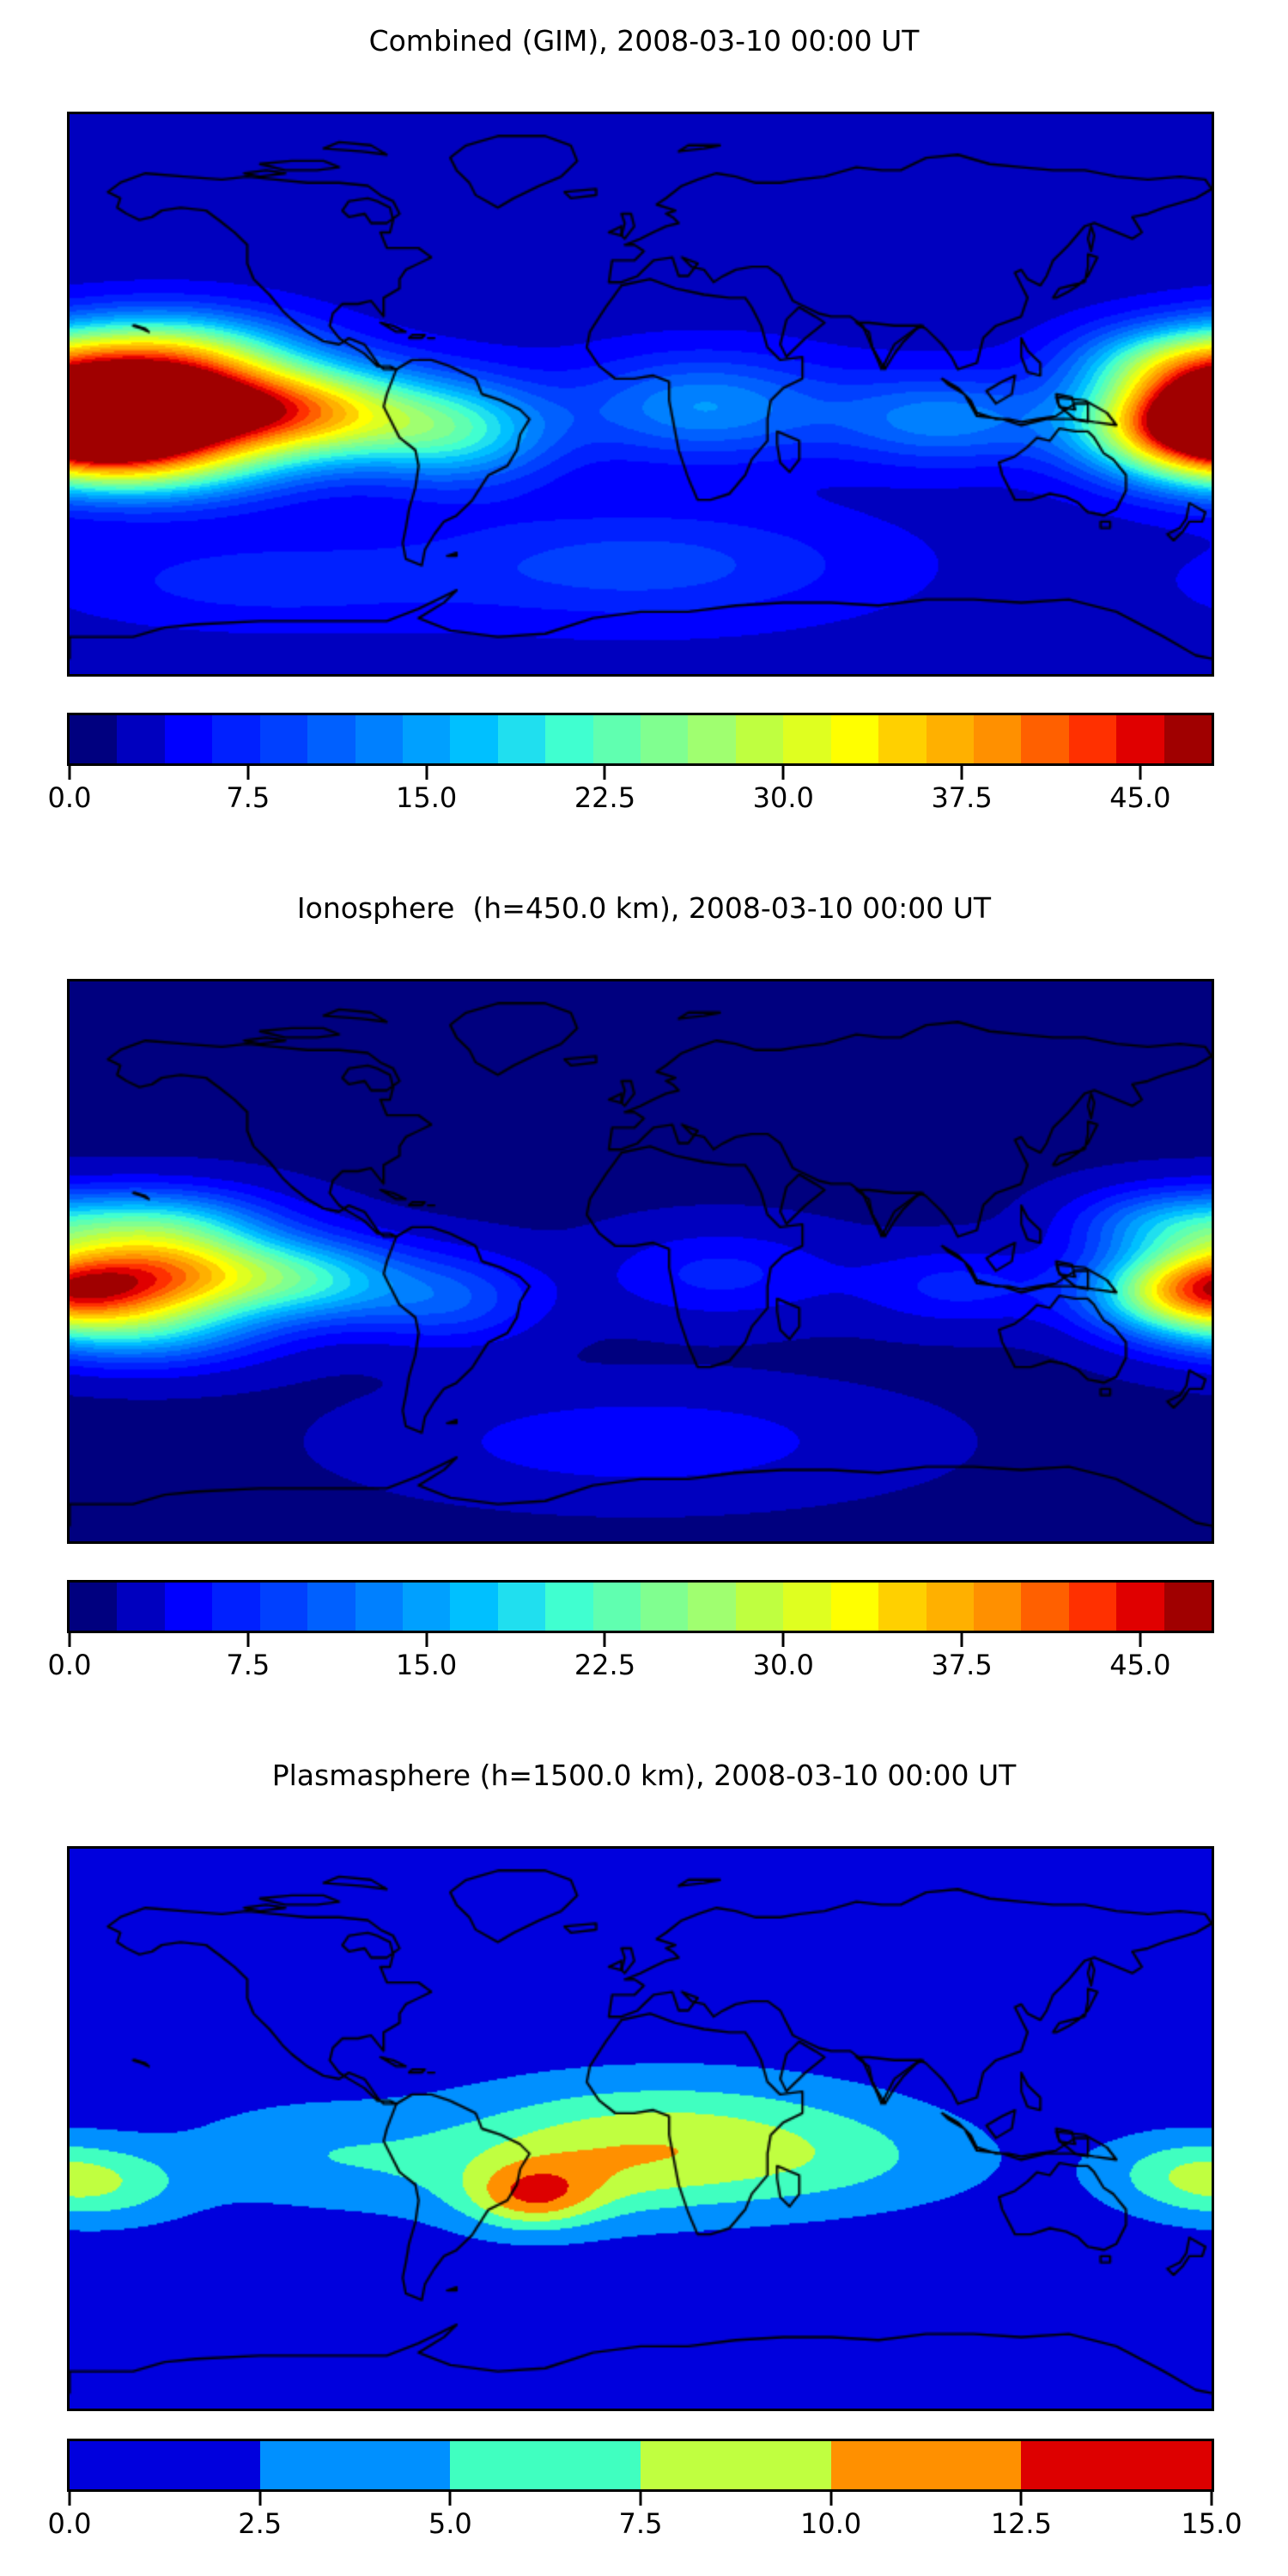 Image resolution: width=1288 pixels, height=2576 pixels. I want to click on colorbar-gradient-combined-gim, so click(640, 739).